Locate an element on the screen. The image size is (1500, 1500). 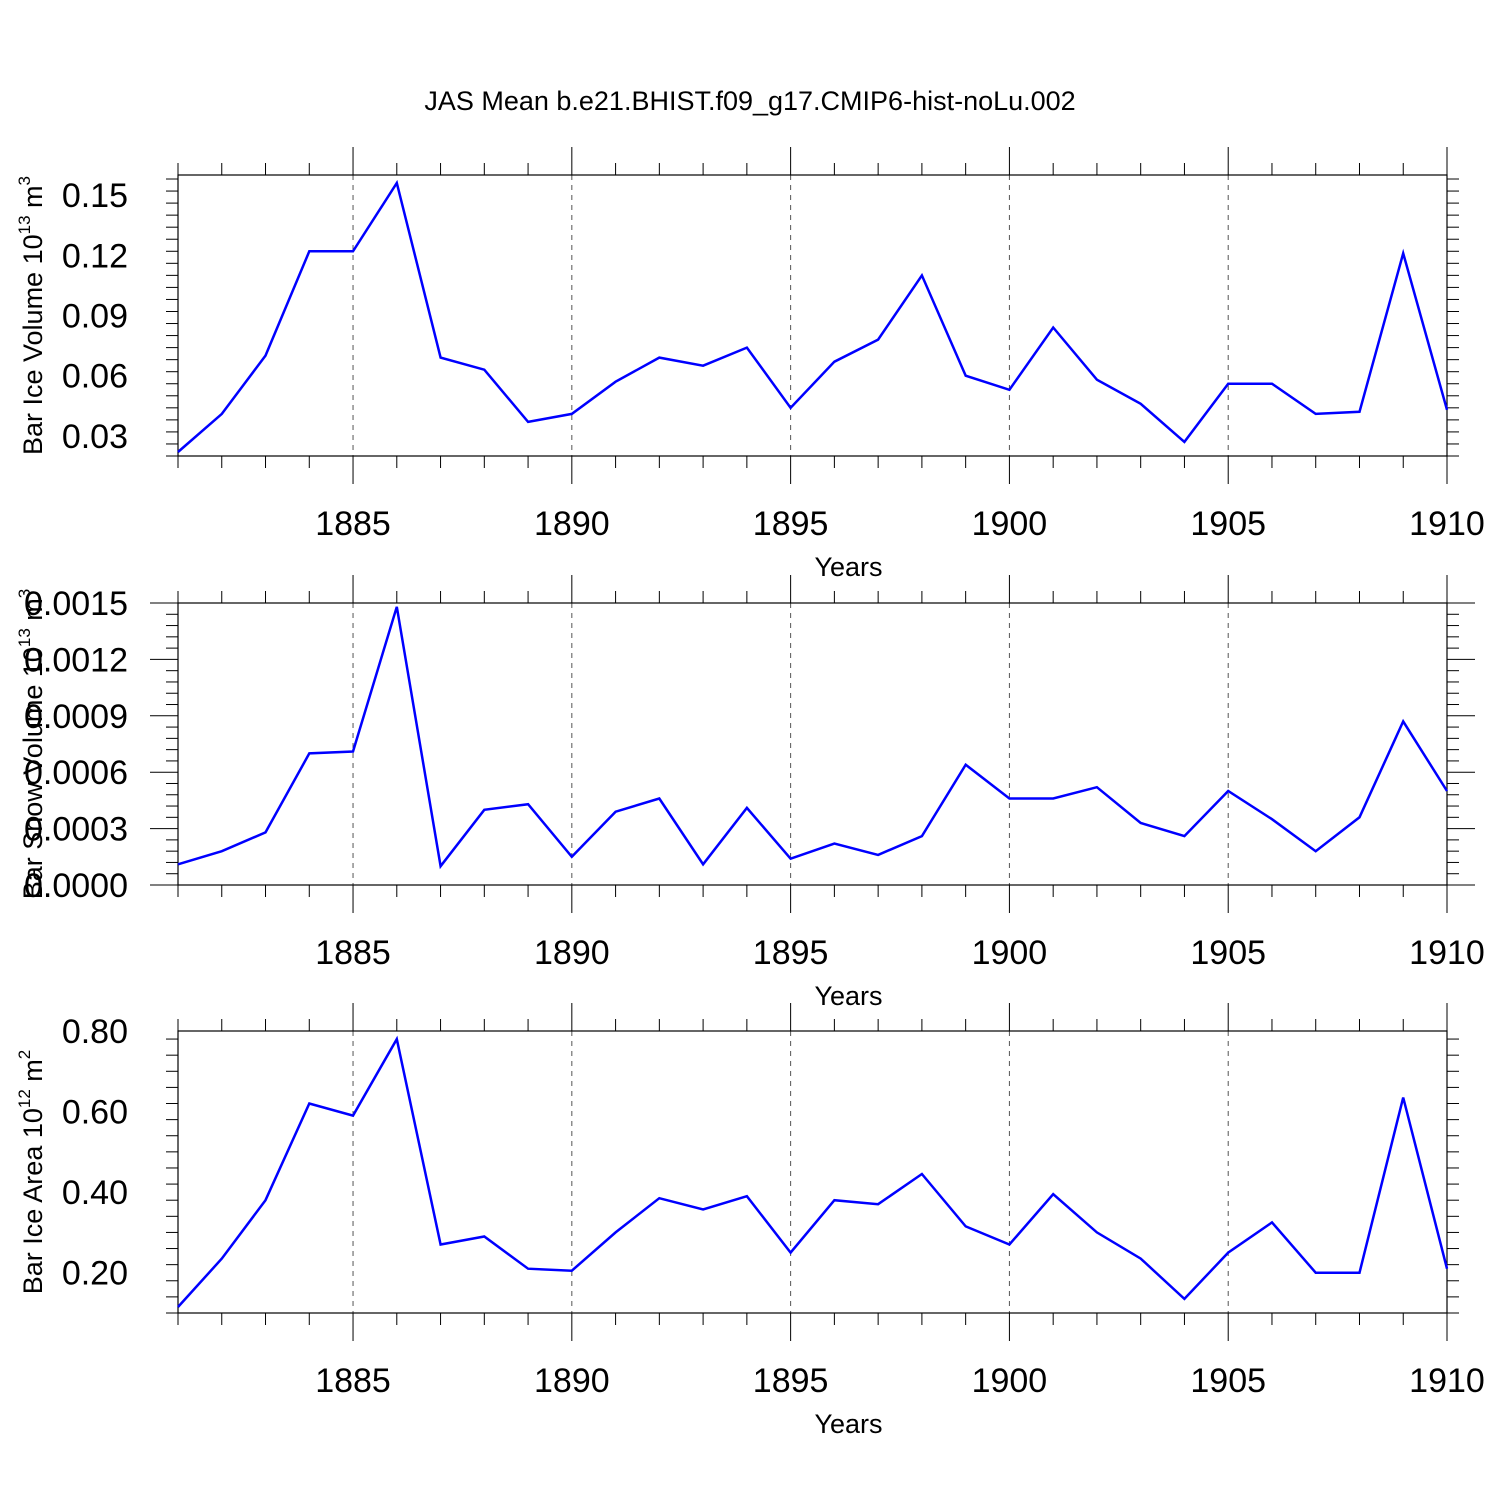
y-tick-label: 0.80 is located at coordinates (95, 1032).